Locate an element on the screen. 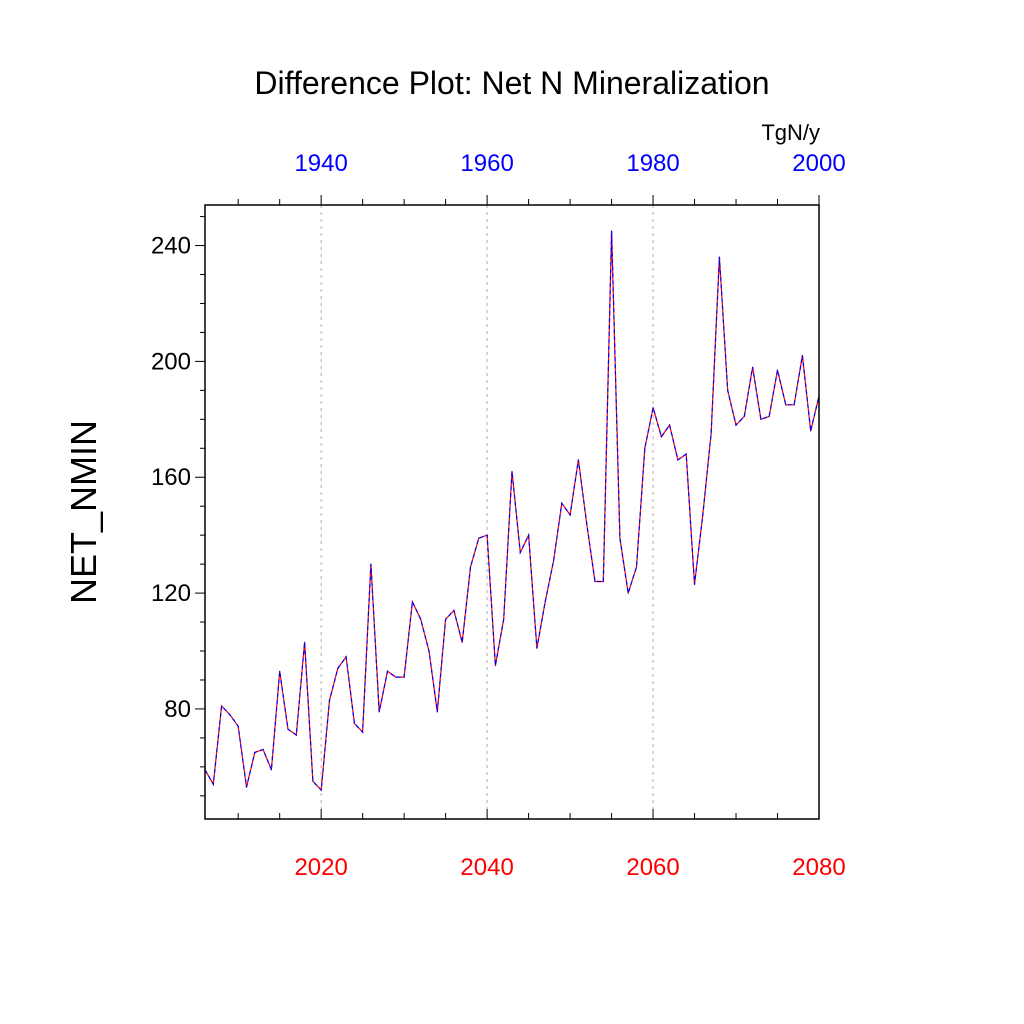 Image resolution: width=1024 pixels, height=1024 pixels. y-tick-label: 120 is located at coordinates (171, 593).